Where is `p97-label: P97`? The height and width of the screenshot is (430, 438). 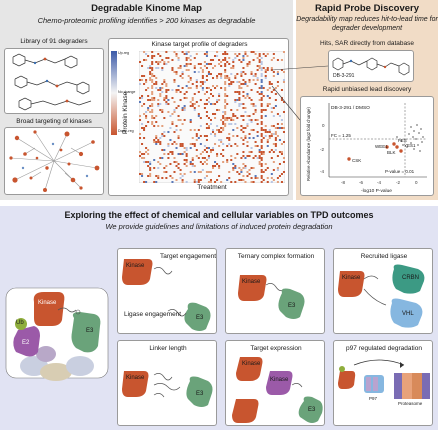 p97-label: P97 is located at coordinates (373, 398).